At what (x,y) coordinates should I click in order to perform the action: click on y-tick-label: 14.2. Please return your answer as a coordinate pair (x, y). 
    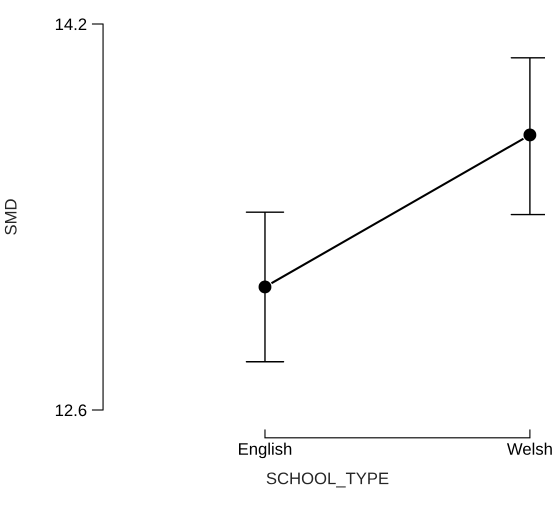
    Looking at the image, I should click on (71, 24).